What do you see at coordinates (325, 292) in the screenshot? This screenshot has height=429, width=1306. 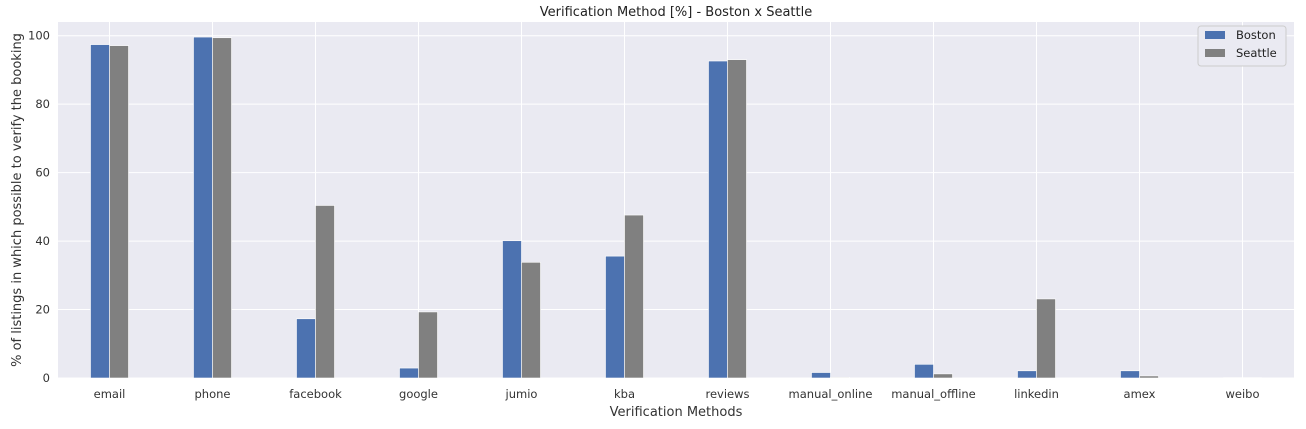 I see `bar-seattle-facebook` at bounding box center [325, 292].